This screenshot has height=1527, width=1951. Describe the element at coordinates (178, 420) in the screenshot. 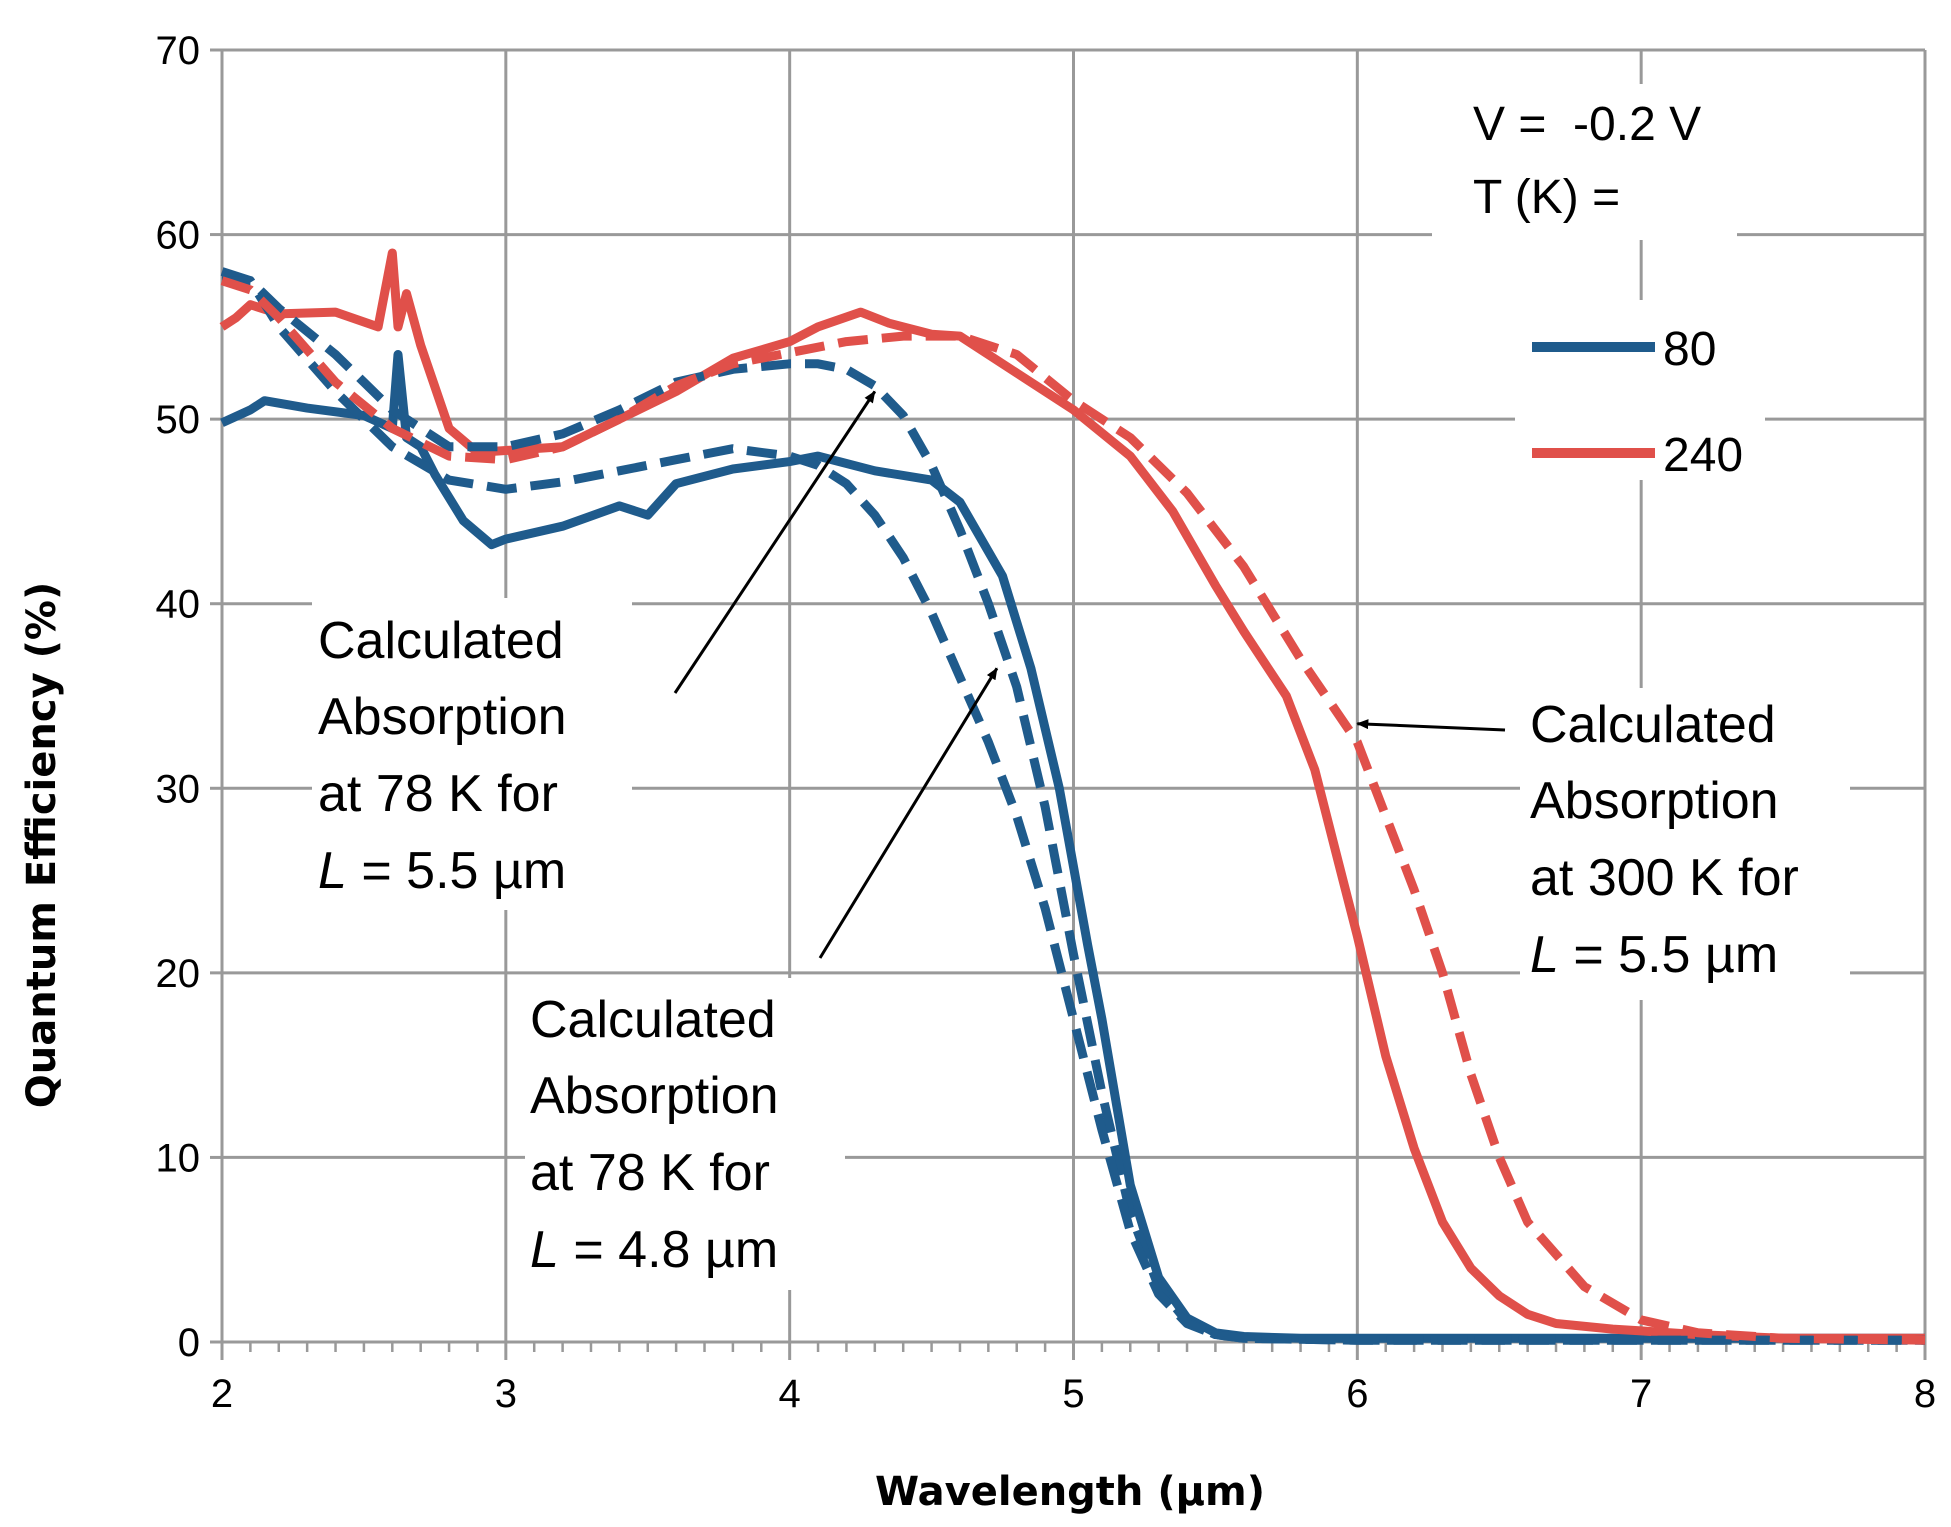

I see `y-tick-label: 50` at that location.